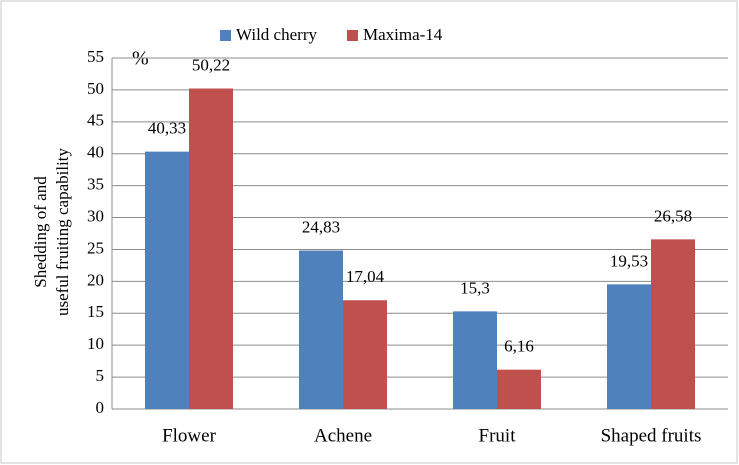 This screenshot has height=465, width=739. What do you see at coordinates (95, 343) in the screenshot?
I see `y-tick-label: 10` at bounding box center [95, 343].